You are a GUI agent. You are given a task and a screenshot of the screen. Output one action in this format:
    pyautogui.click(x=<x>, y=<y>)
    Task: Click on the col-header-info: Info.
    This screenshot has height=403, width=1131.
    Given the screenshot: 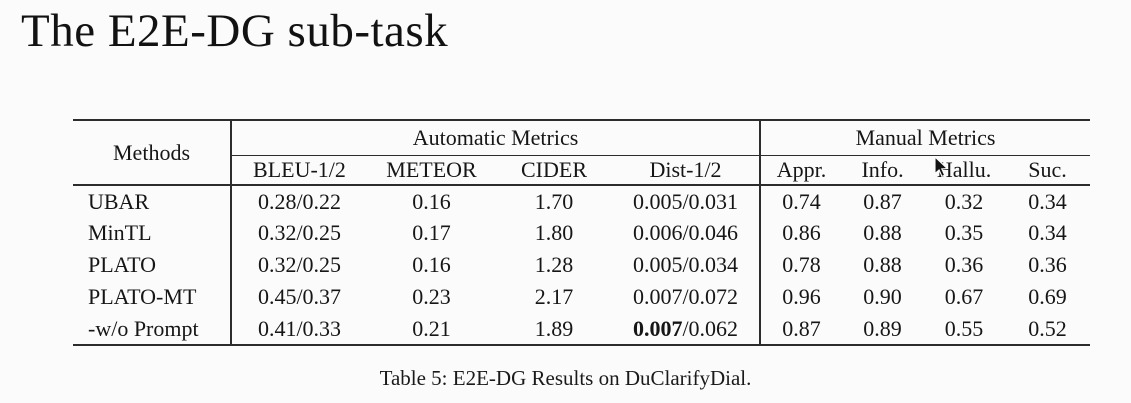 What is the action you would take?
    pyautogui.click(x=883, y=170)
    